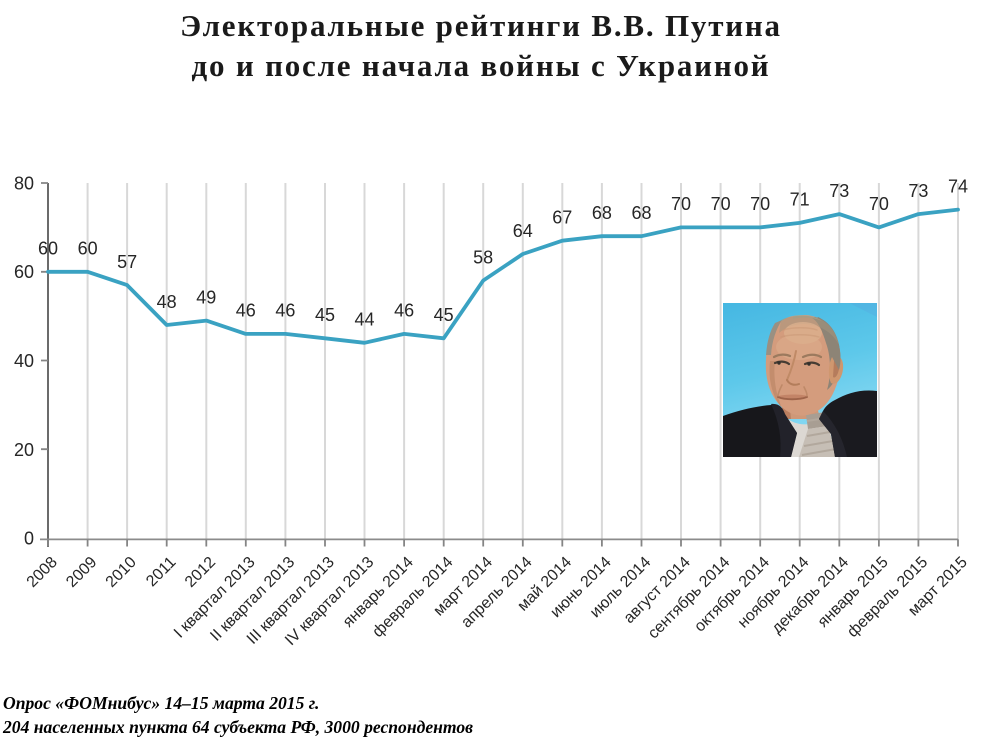 This screenshot has height=739, width=1000. Describe the element at coordinates (29, 539) in the screenshot. I see `svg-text: 0` at that location.